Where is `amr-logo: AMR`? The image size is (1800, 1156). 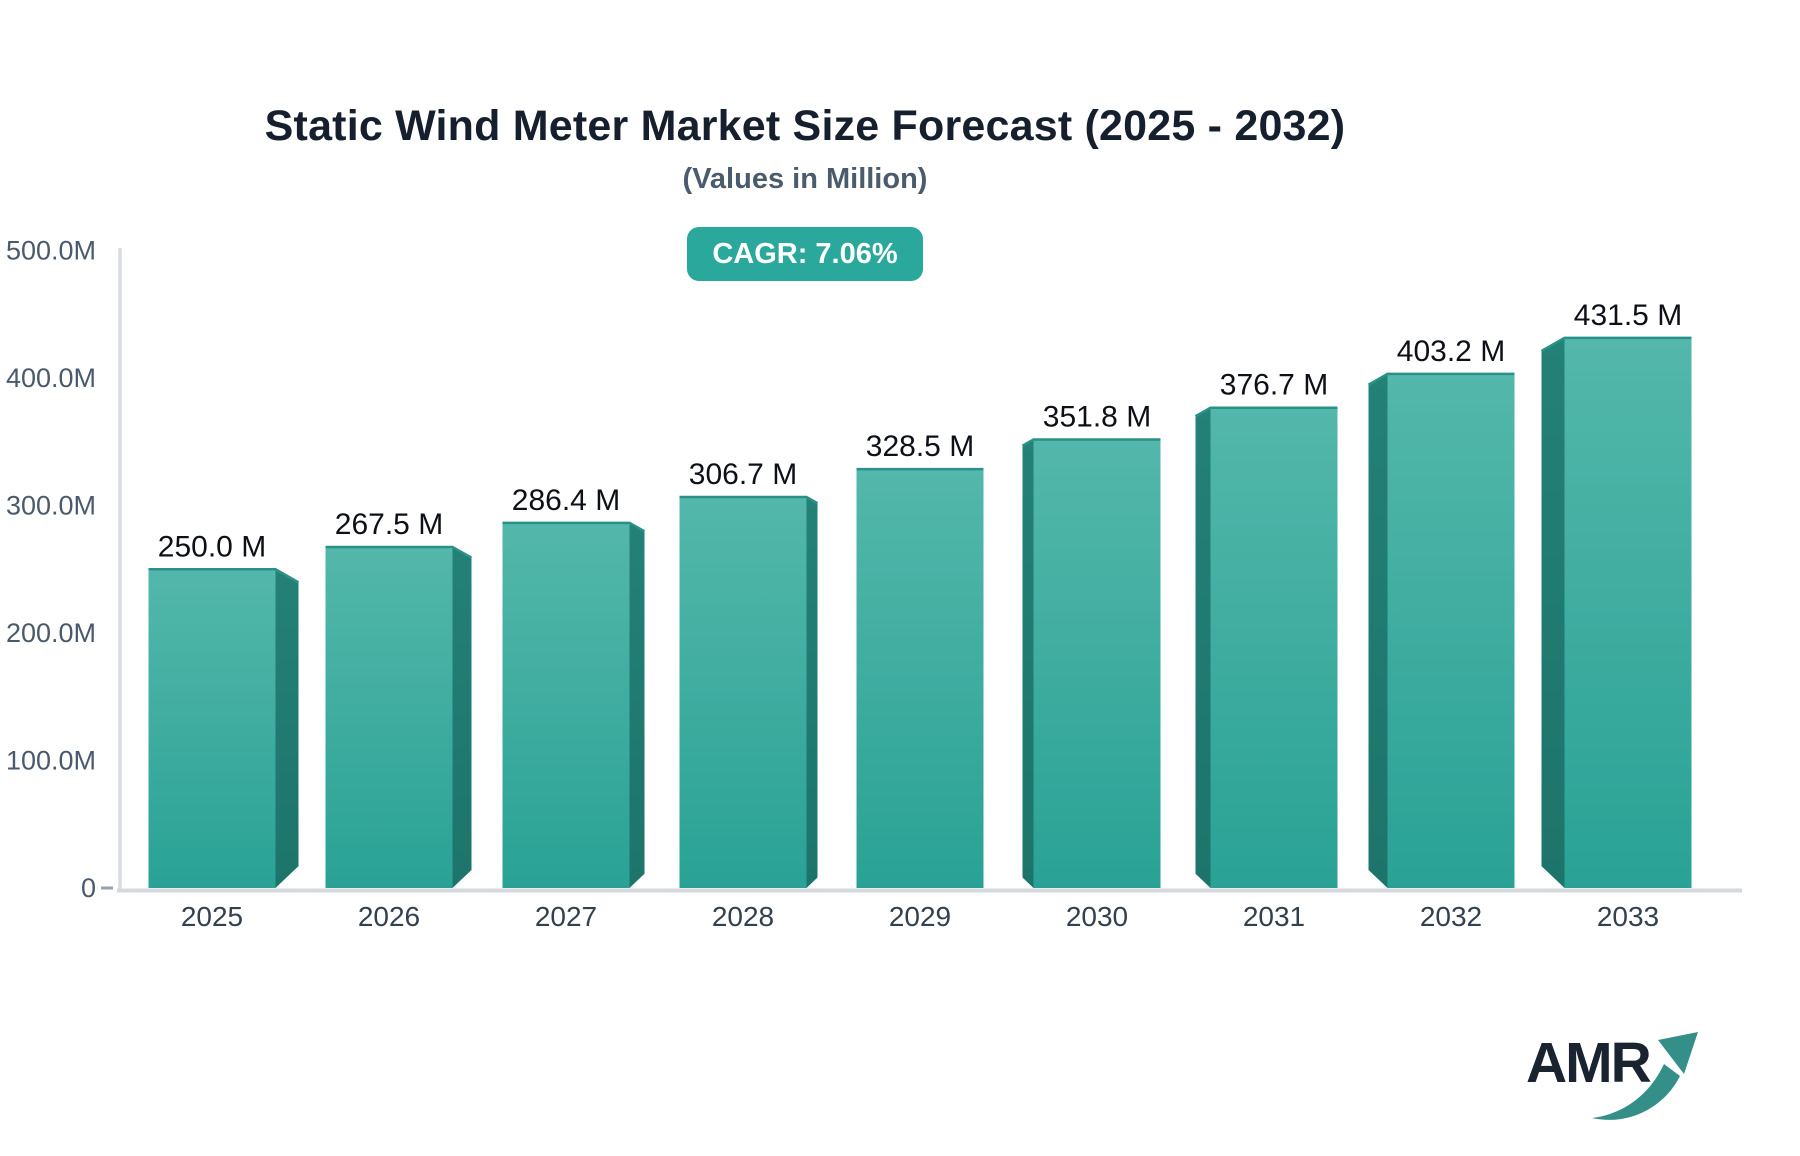 amr-logo: AMR is located at coordinates (1656, 1087).